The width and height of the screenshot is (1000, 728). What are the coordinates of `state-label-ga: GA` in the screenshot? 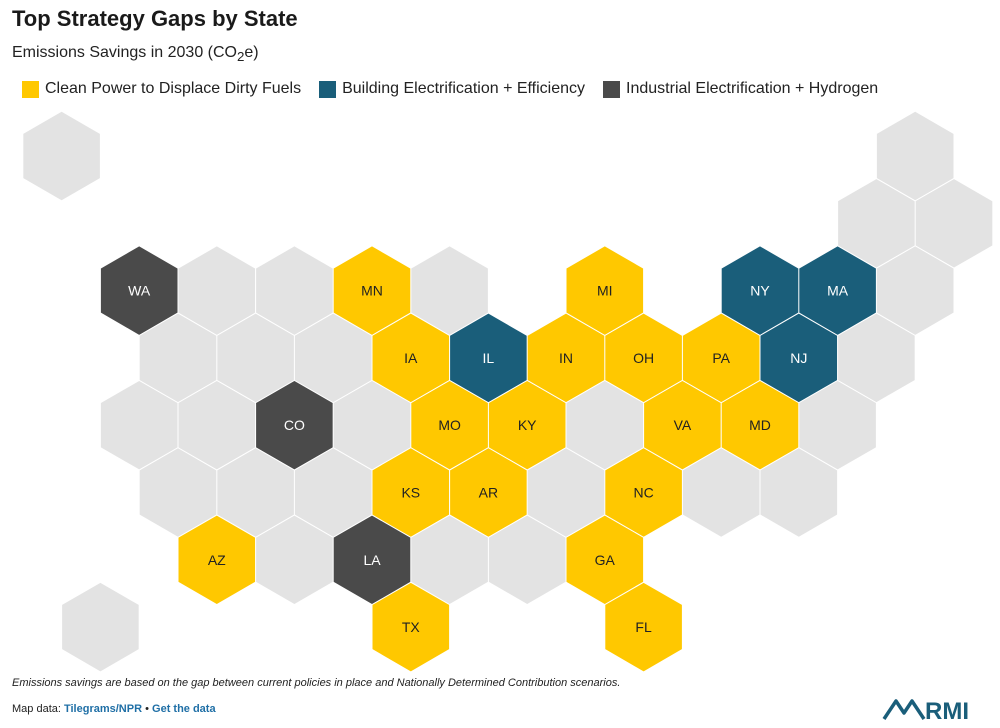 It's located at (605, 560).